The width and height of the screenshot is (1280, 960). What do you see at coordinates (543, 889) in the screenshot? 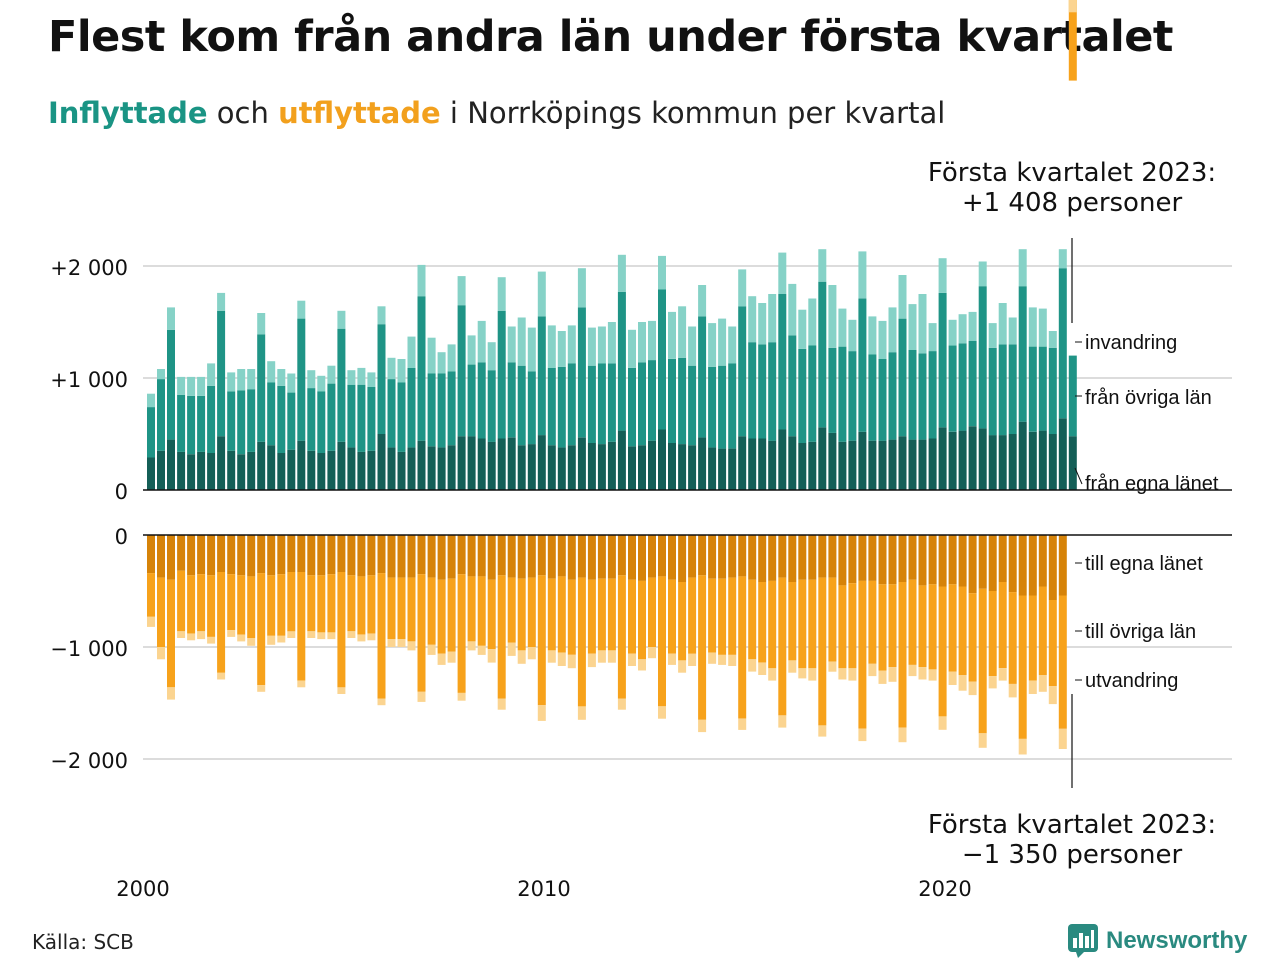
I see `x-tick-label: 2010` at bounding box center [543, 889].